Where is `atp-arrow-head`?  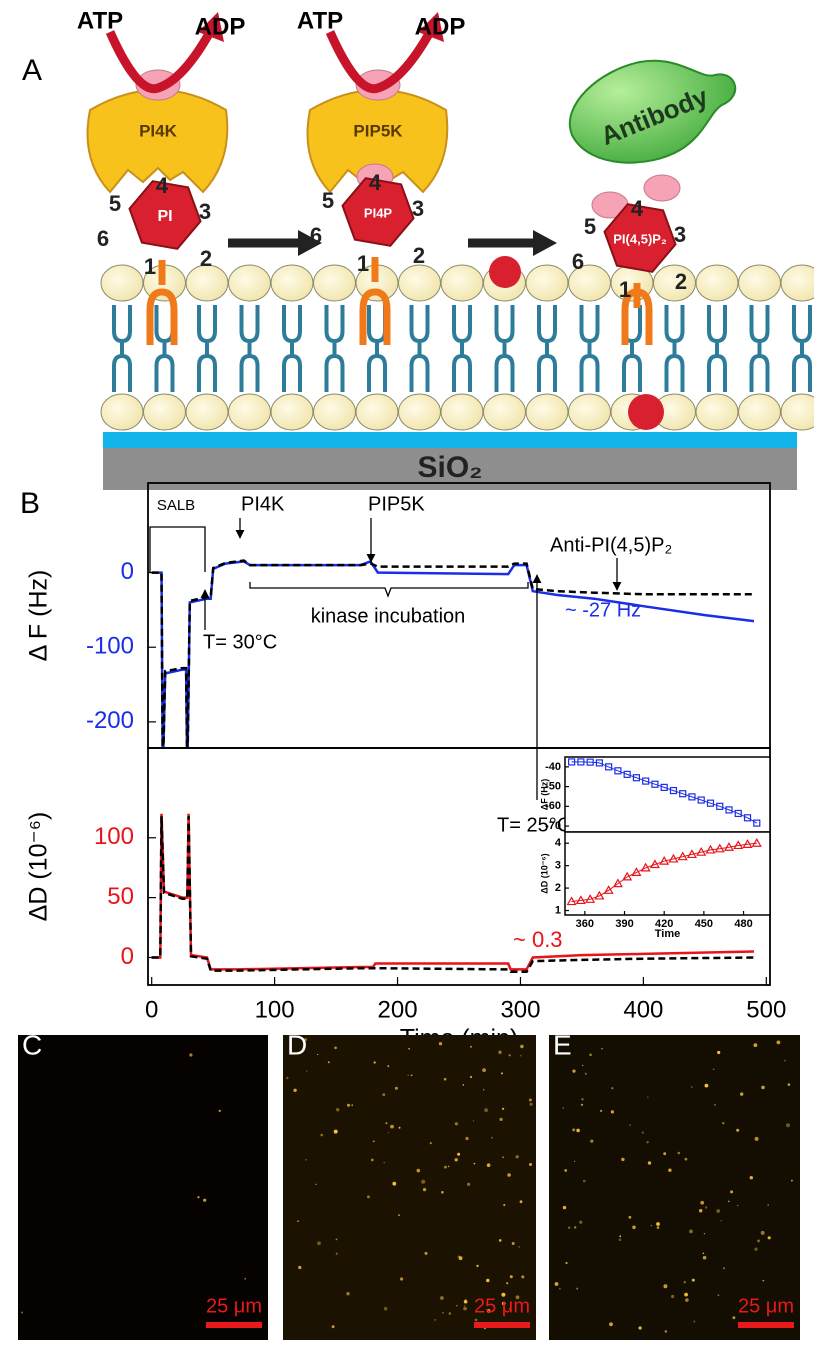 atp-arrow-head is located at coordinates (431, 27).